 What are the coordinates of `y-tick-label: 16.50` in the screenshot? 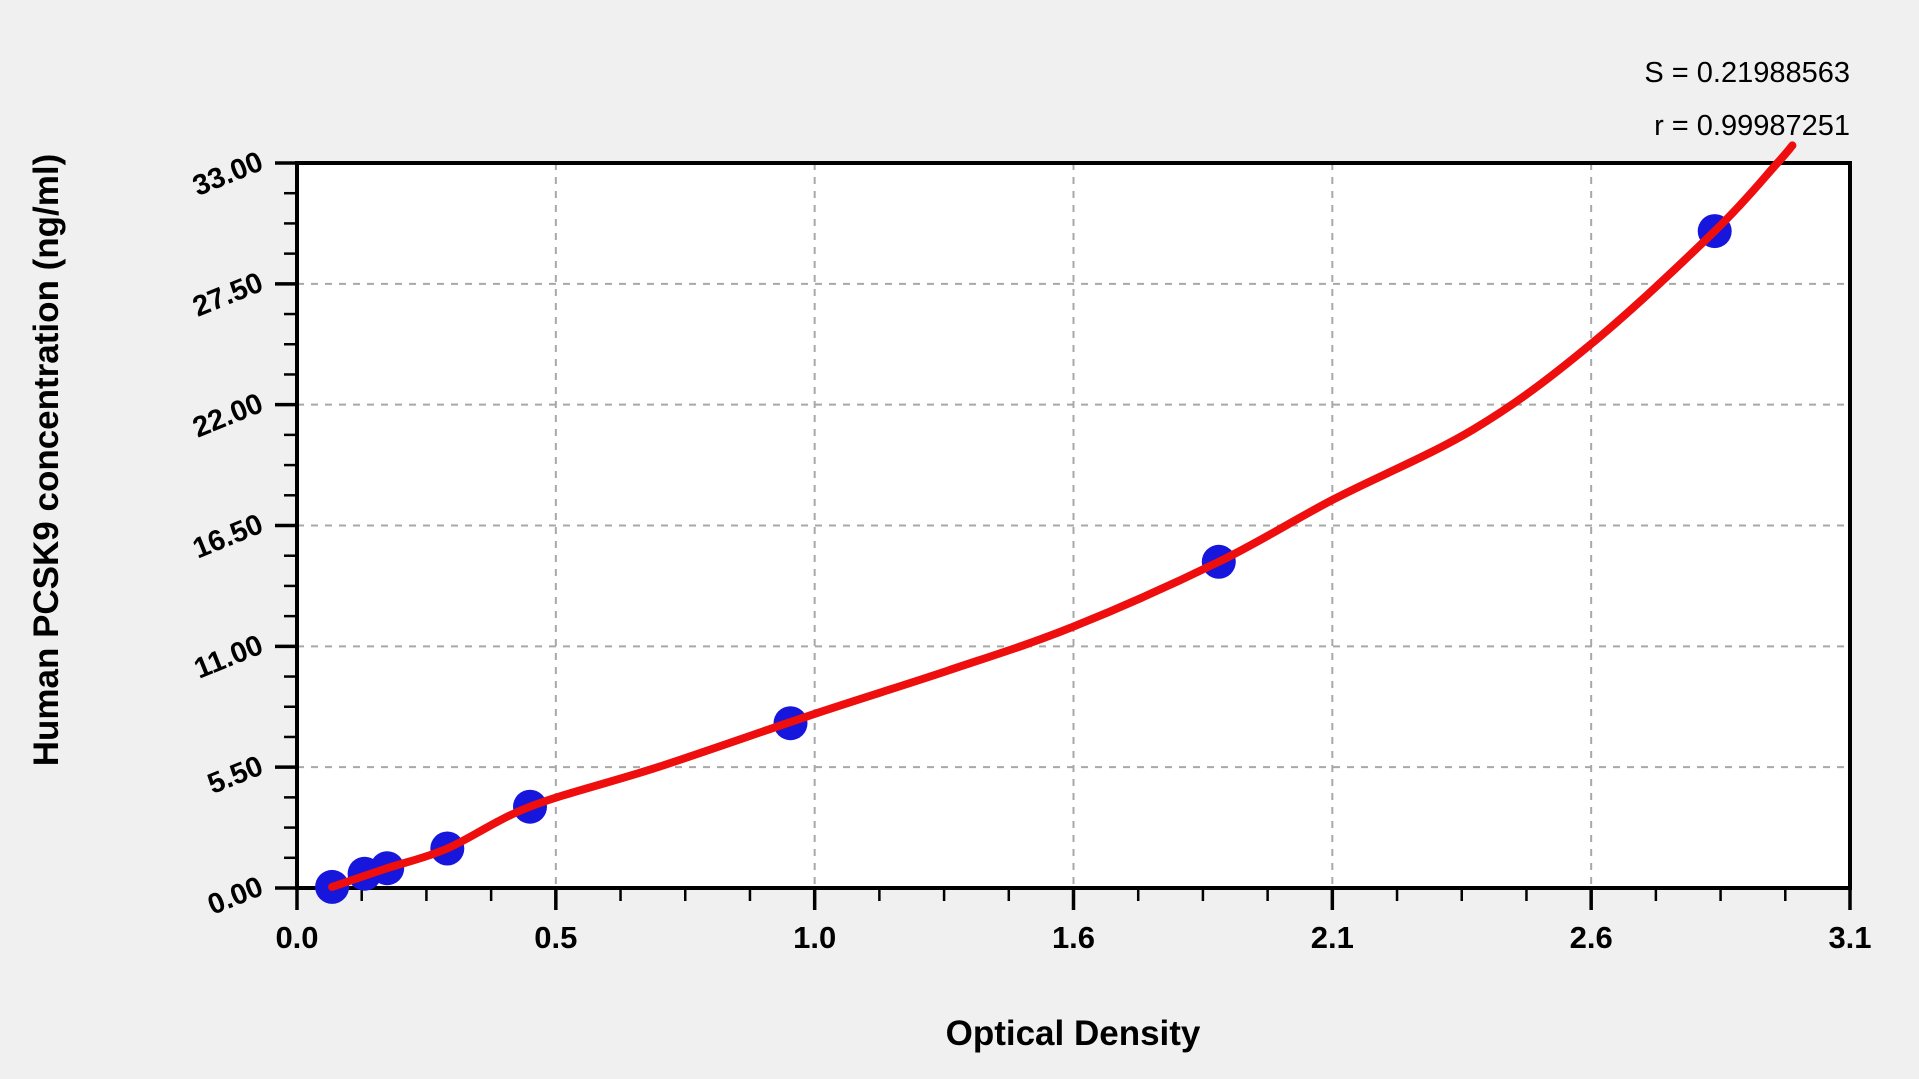 It's located at (227, 536).